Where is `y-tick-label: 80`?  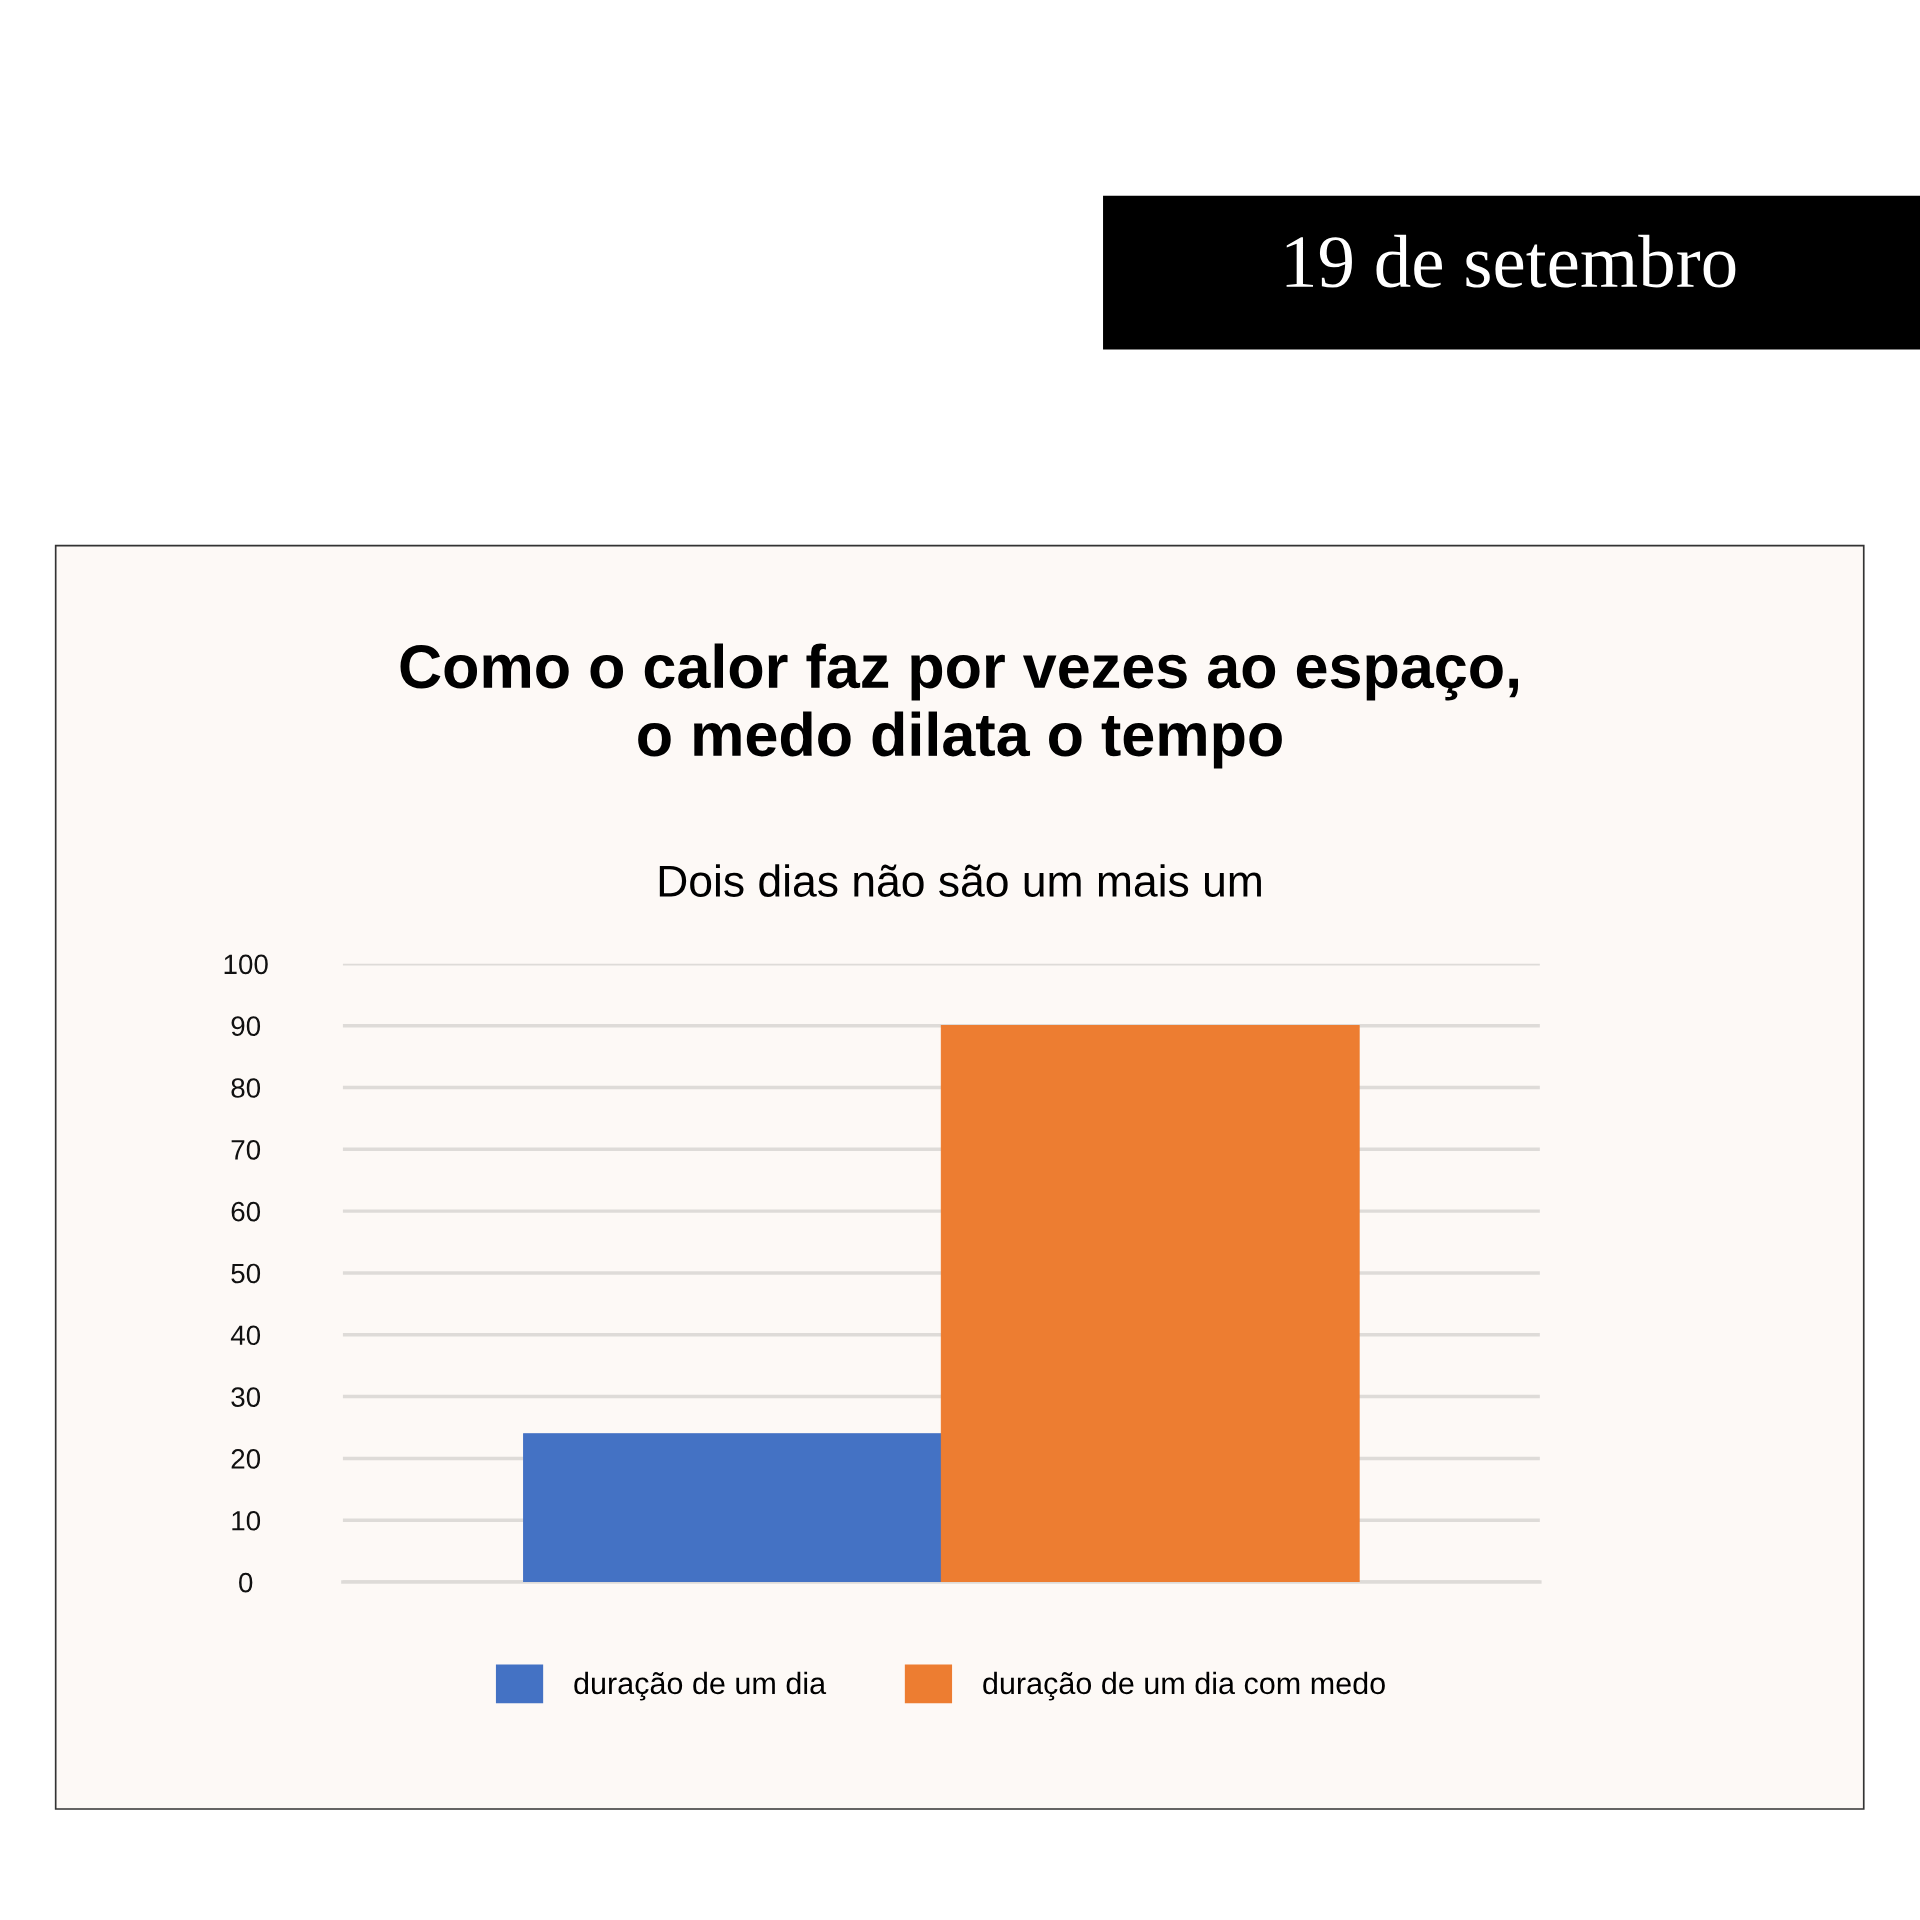
y-tick-label: 80 is located at coordinates (246, 1088).